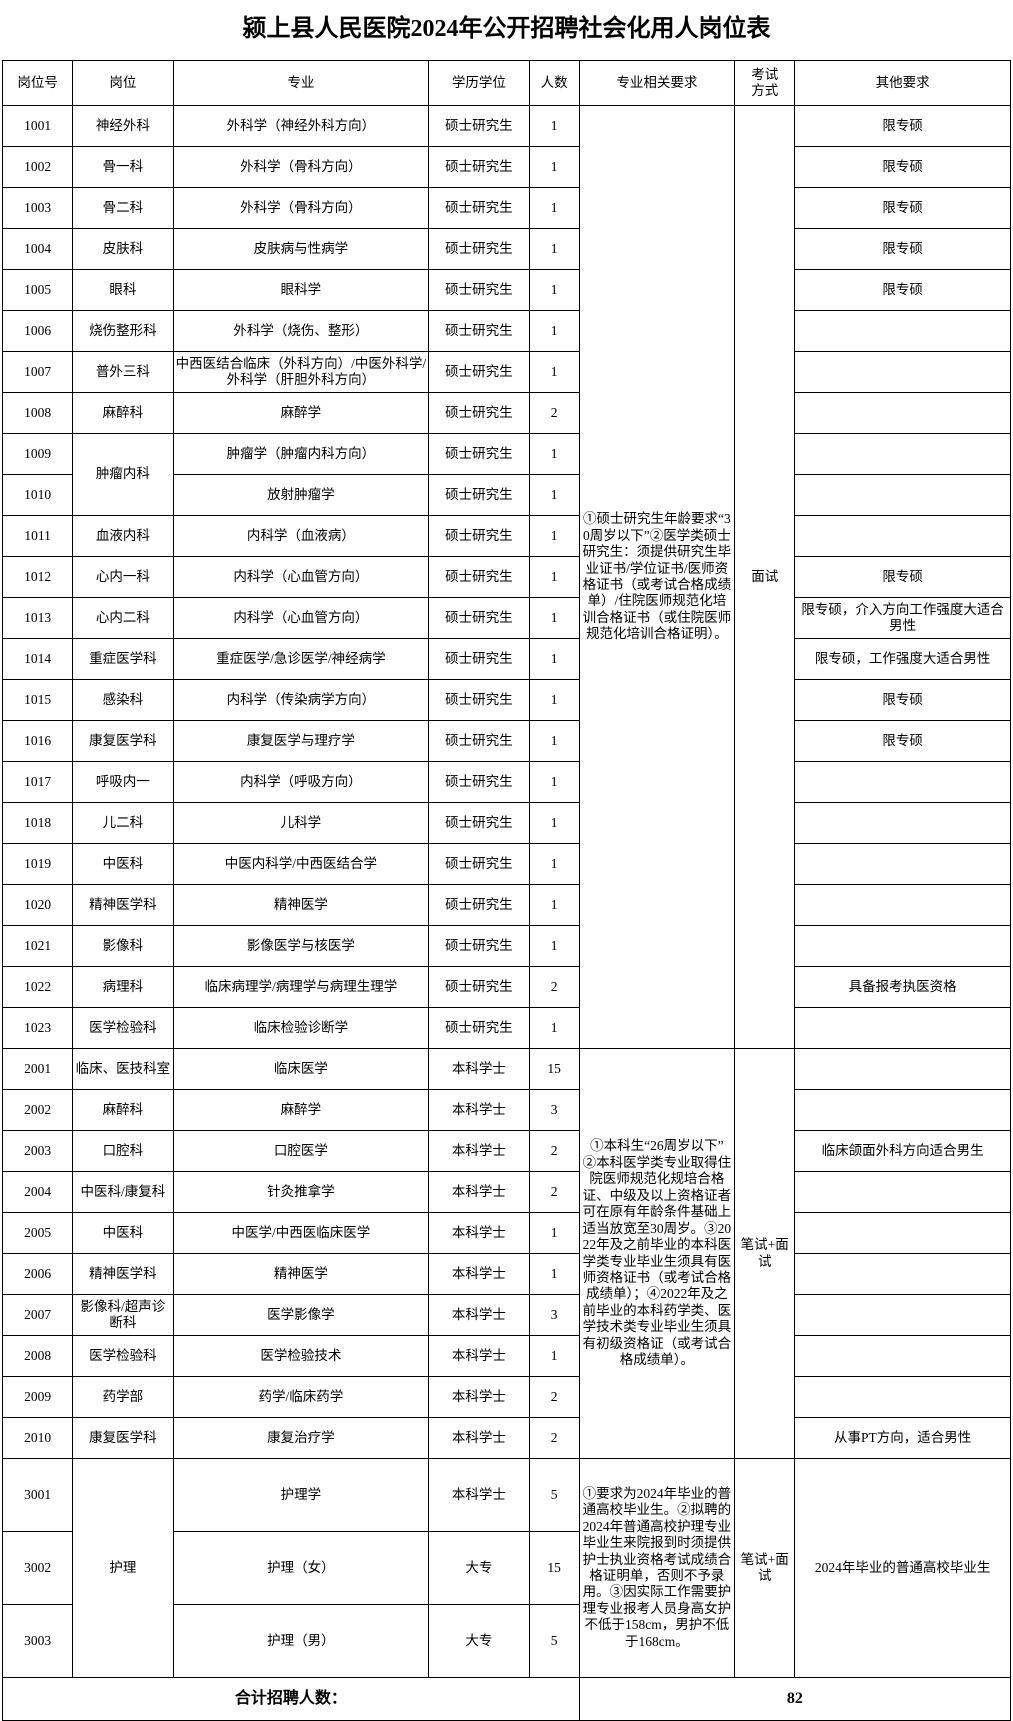 This screenshot has width=1013, height=1721. What do you see at coordinates (37, 495) in the screenshot?
I see `cell-job-id: 1010` at bounding box center [37, 495].